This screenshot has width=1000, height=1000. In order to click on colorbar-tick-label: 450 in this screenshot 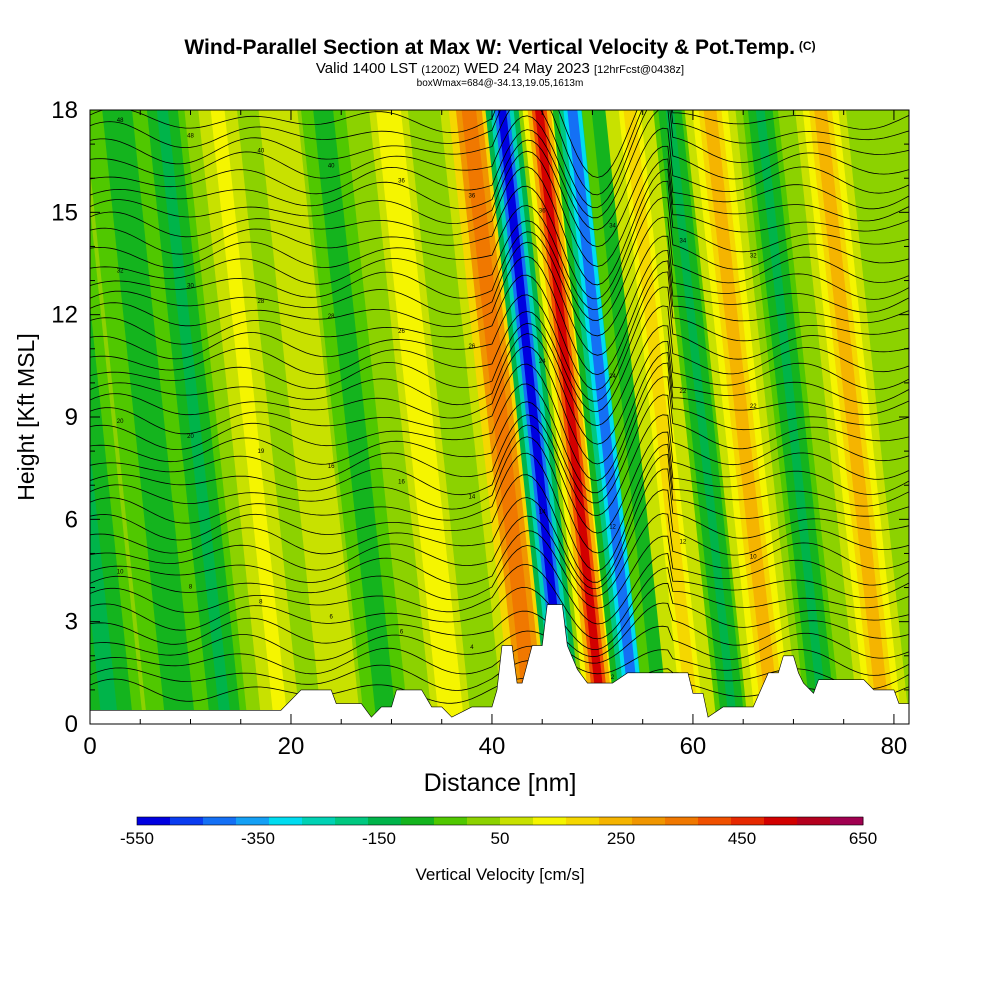, I will do `click(742, 838)`.